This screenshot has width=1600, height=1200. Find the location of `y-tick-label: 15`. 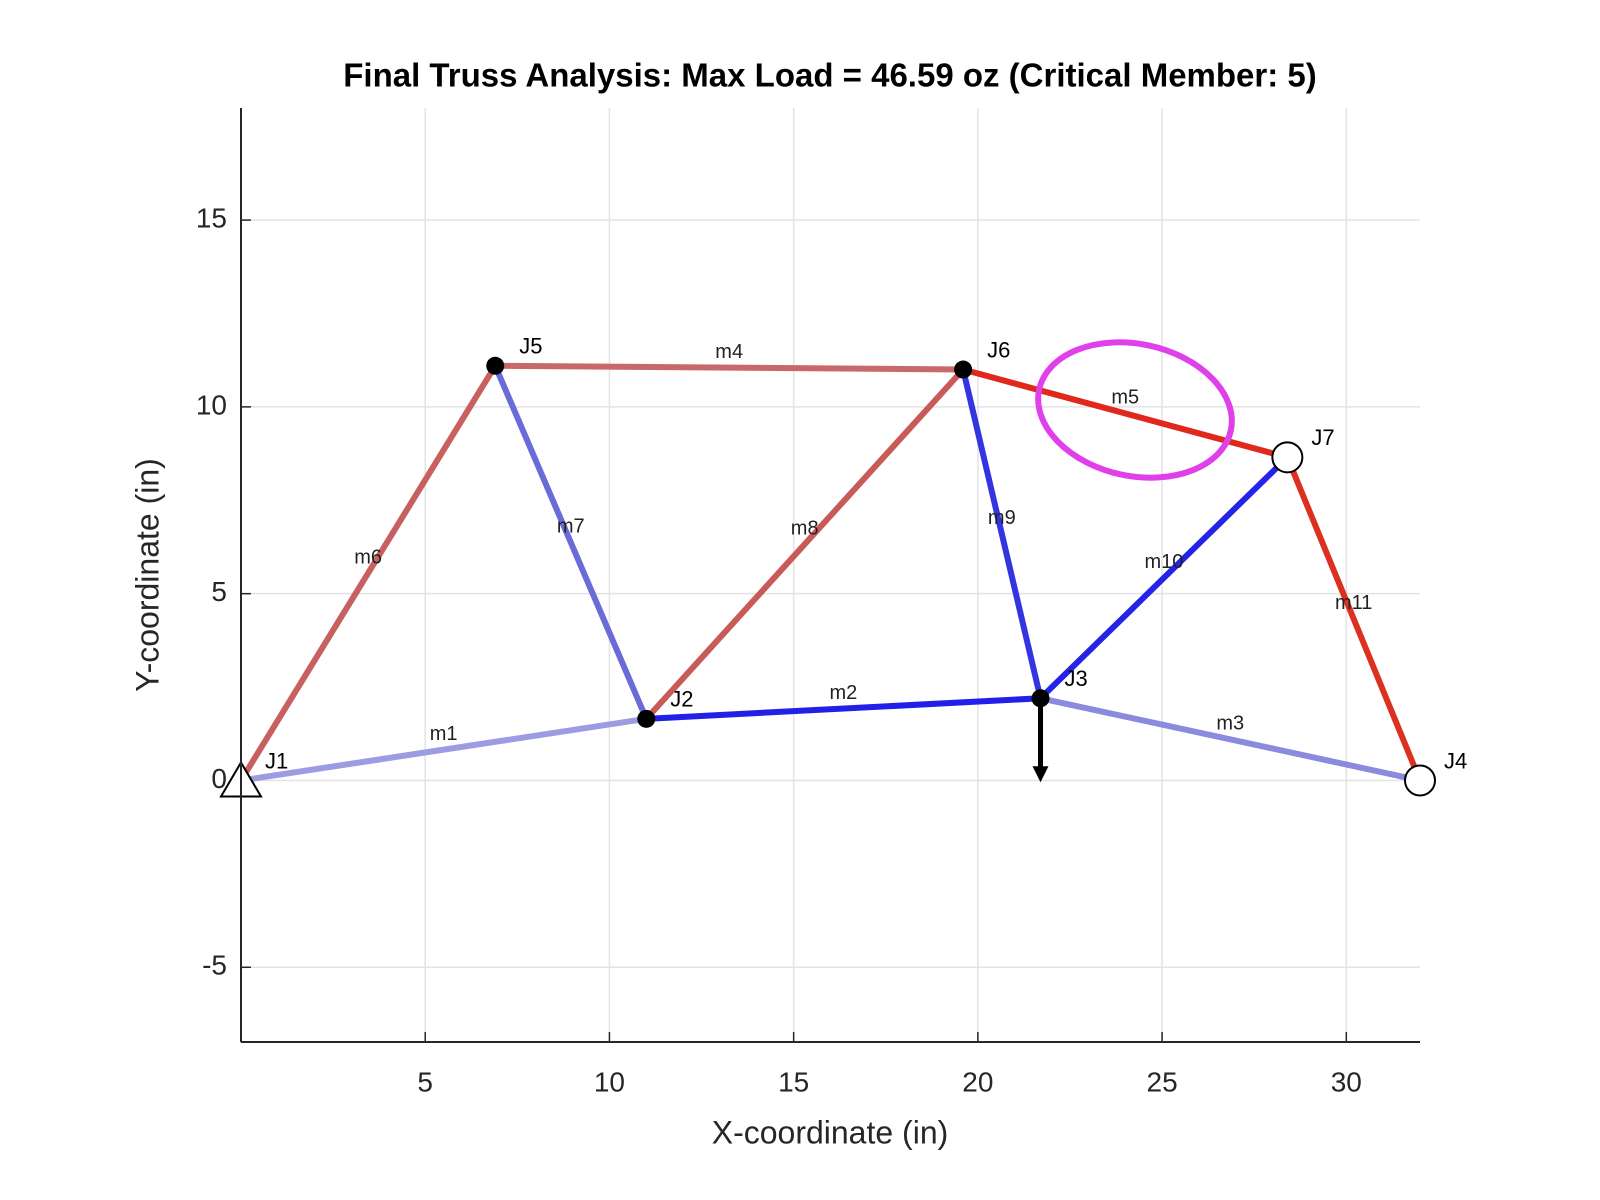

y-tick-label: 15 is located at coordinates (211, 217).